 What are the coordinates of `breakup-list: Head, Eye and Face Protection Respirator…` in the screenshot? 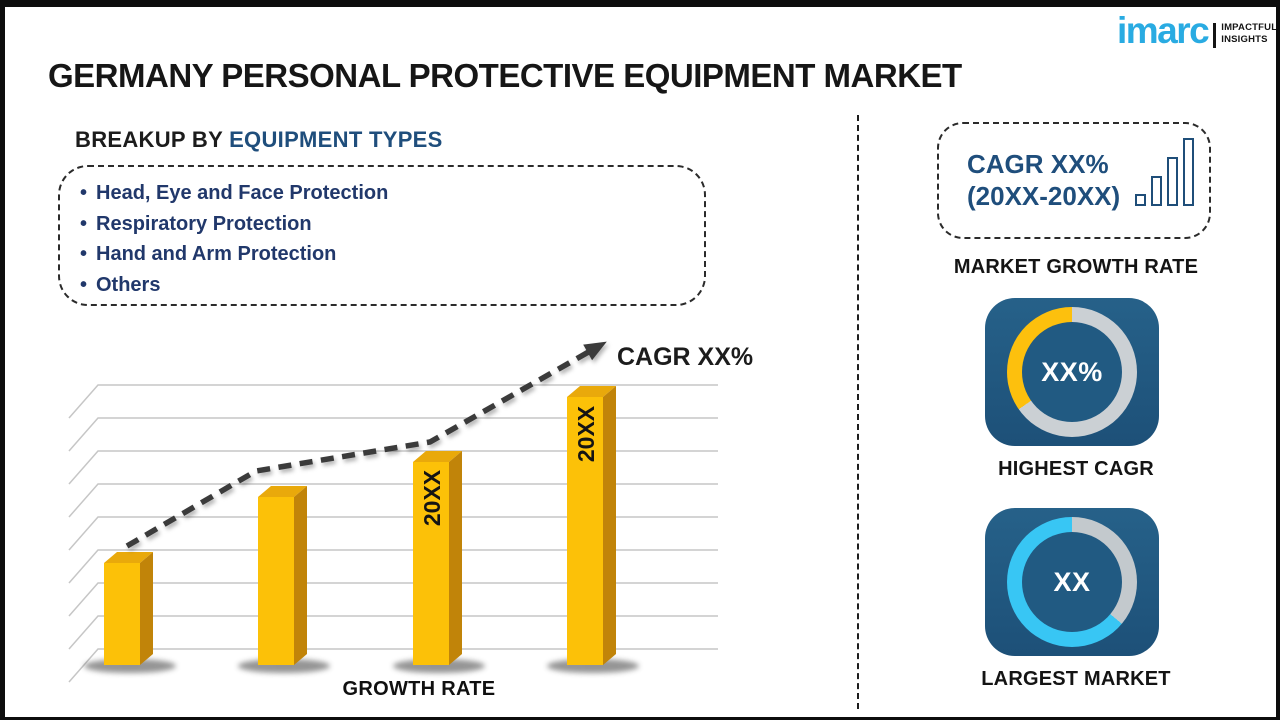 It's located at (392, 239).